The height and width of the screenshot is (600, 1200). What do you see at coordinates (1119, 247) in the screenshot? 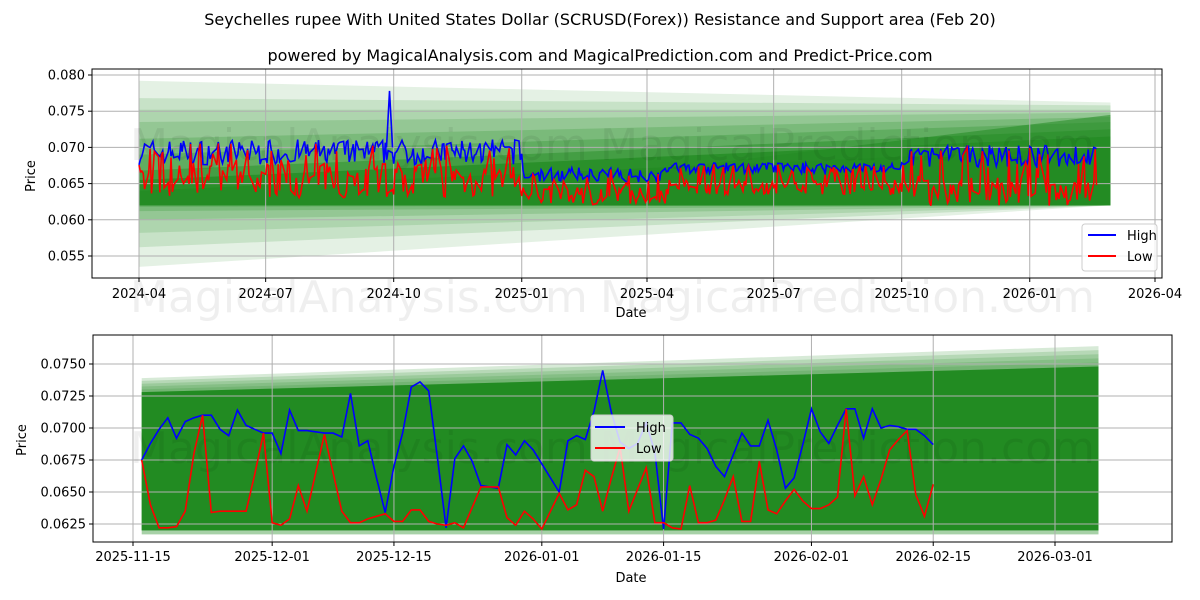
I see `top-legend: High Low` at bounding box center [1119, 247].